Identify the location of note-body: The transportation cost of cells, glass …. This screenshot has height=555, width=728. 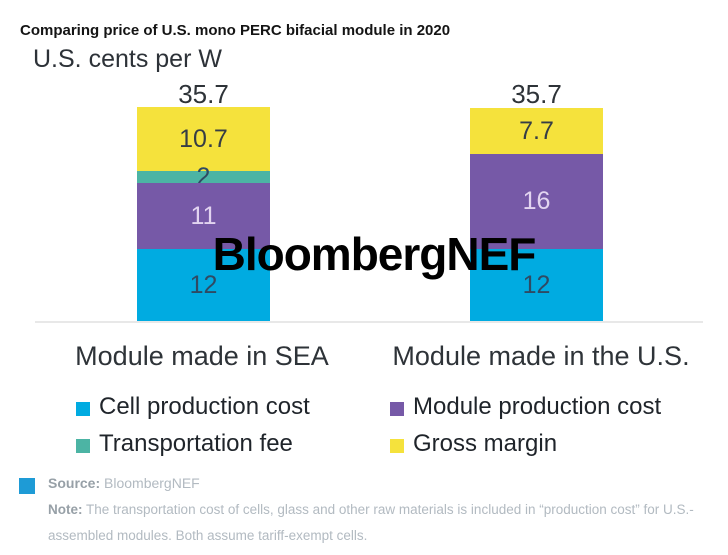
(371, 522).